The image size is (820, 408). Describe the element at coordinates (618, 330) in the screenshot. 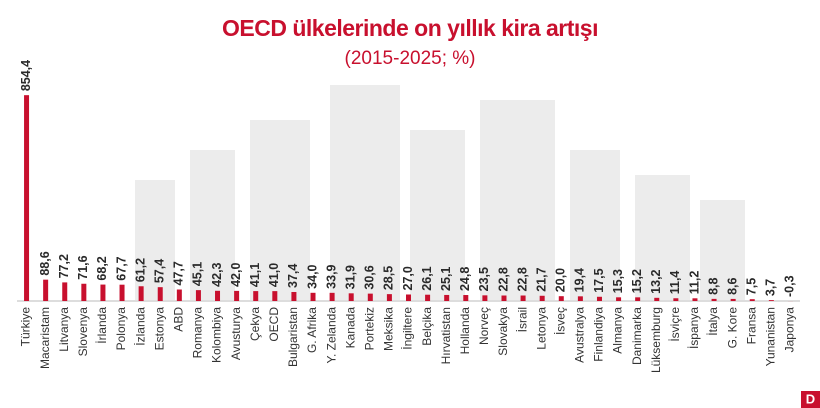

I see `x-tick-label: Almanya` at that location.